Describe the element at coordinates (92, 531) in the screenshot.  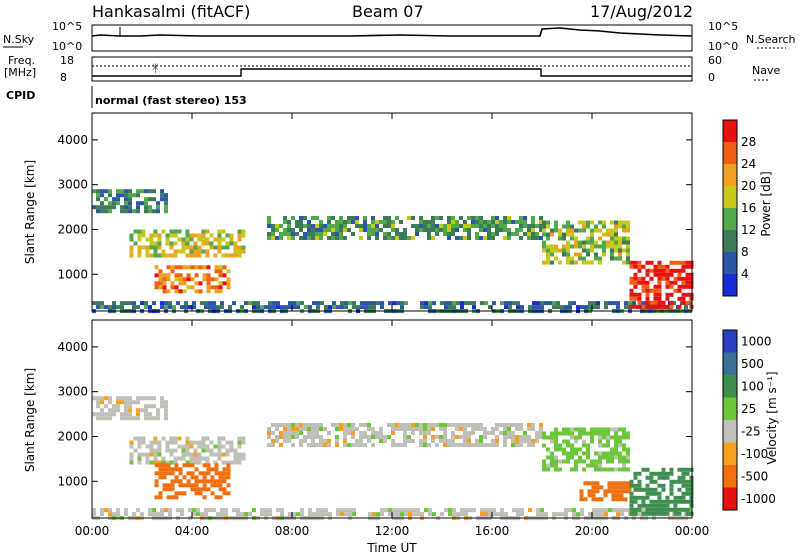
I see `time-xtick-label: 00:00` at that location.